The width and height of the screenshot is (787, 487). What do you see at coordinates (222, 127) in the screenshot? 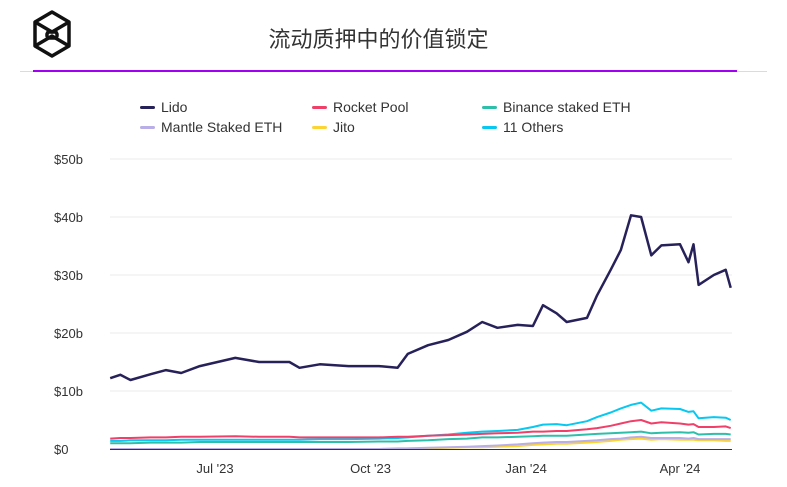
I see `legend-label: Mantle Staked ETH` at bounding box center [222, 127].